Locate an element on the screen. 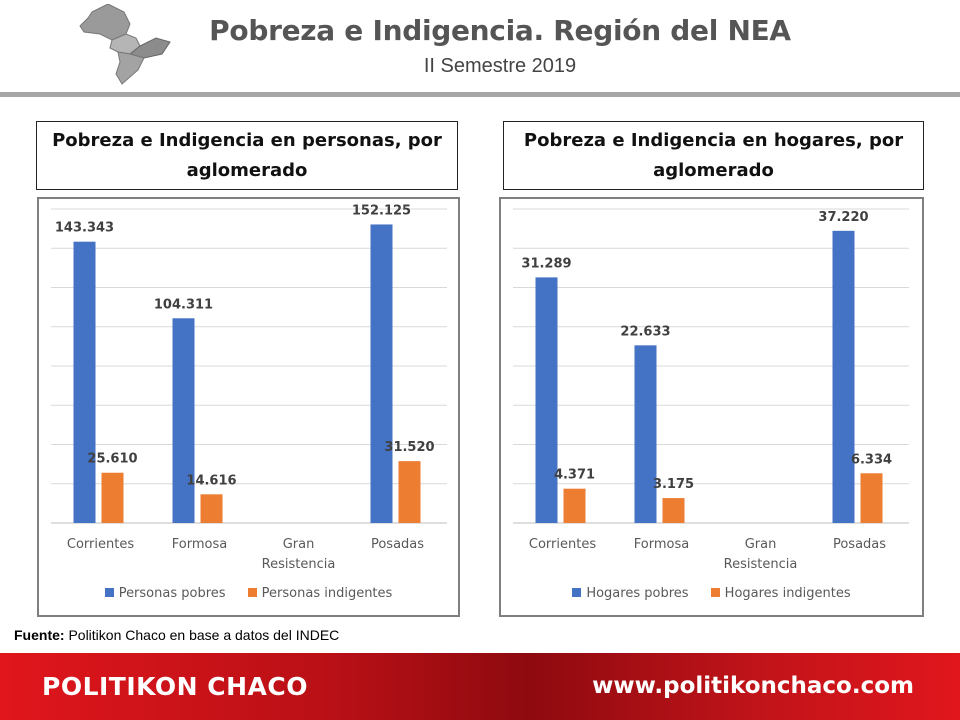  hogares-tick-label: Corrientes is located at coordinates (562, 544).